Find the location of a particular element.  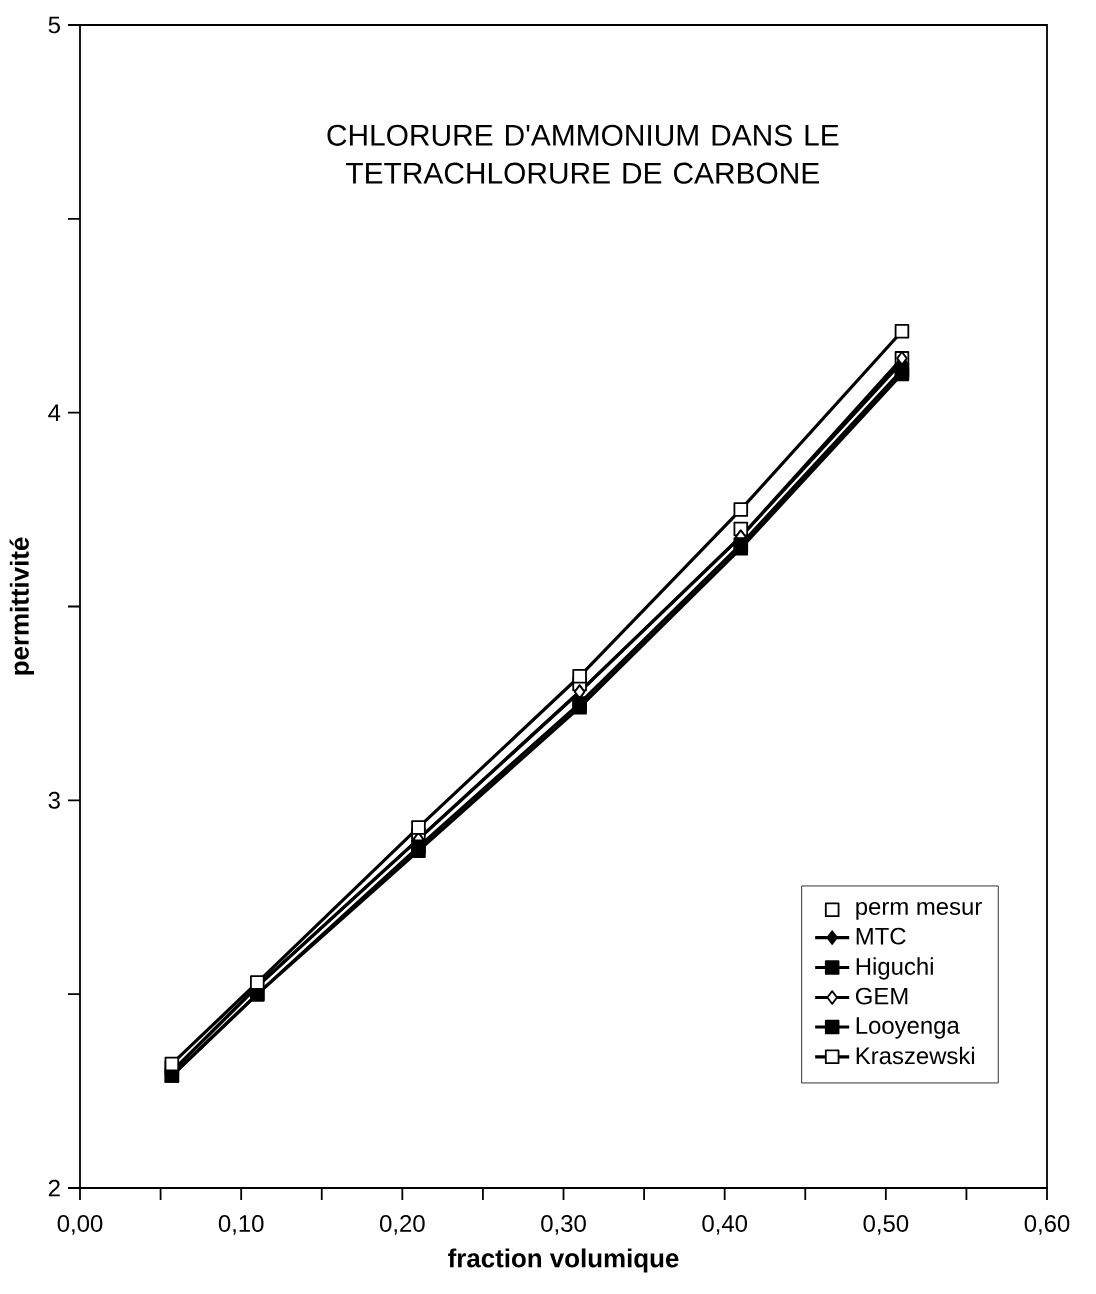

legend-label: Higuchi is located at coordinates (894, 968).